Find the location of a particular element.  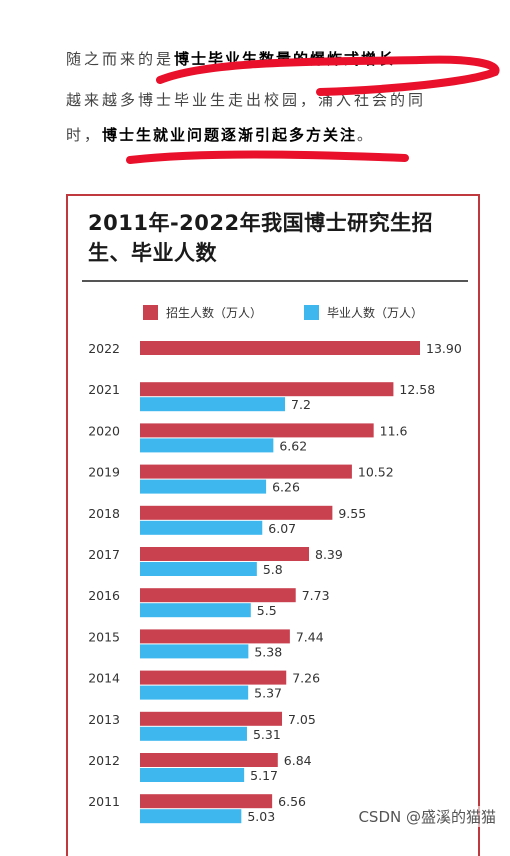

y-tick-label: 2015 is located at coordinates (104, 636).